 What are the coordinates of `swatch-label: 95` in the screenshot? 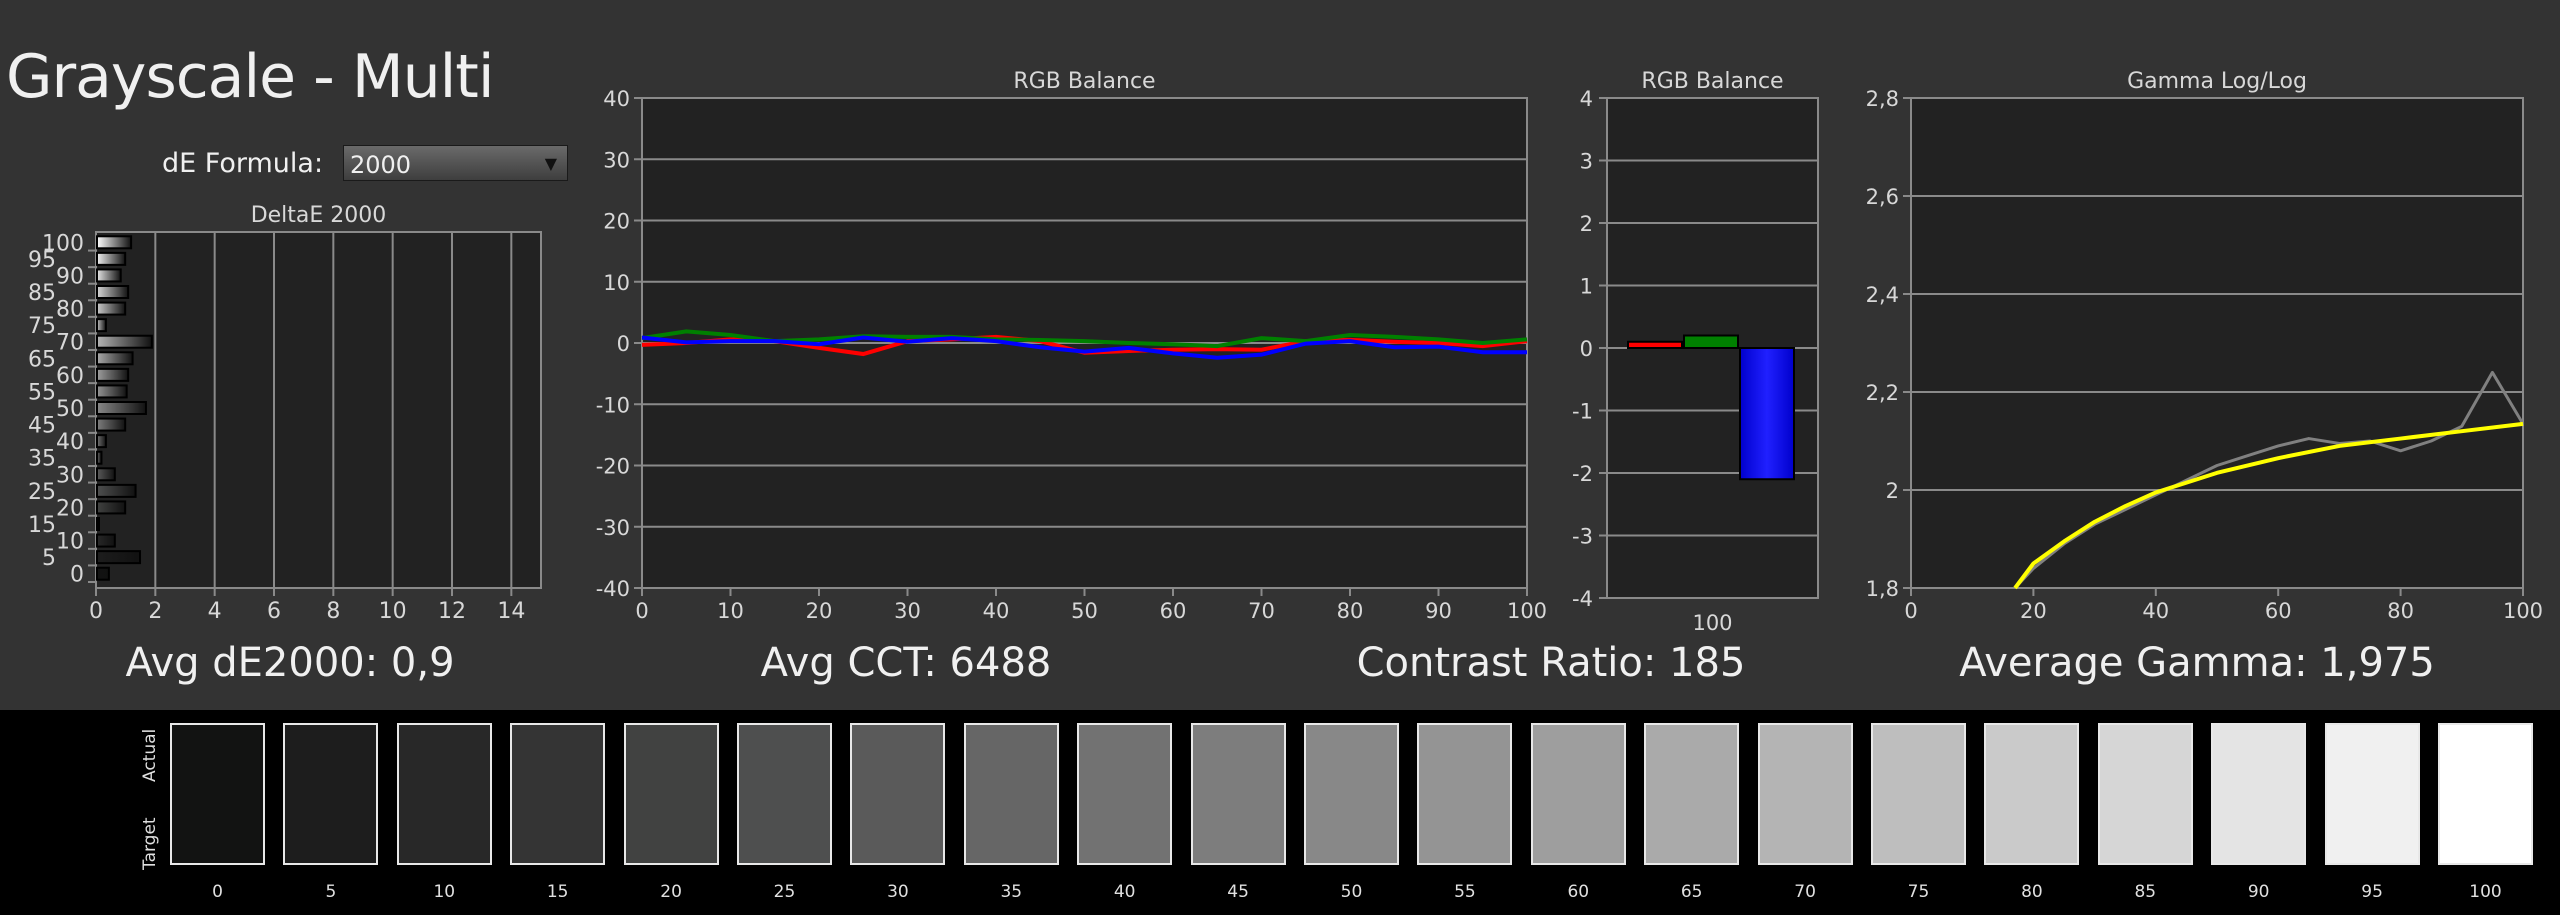 It's located at (2372, 892).